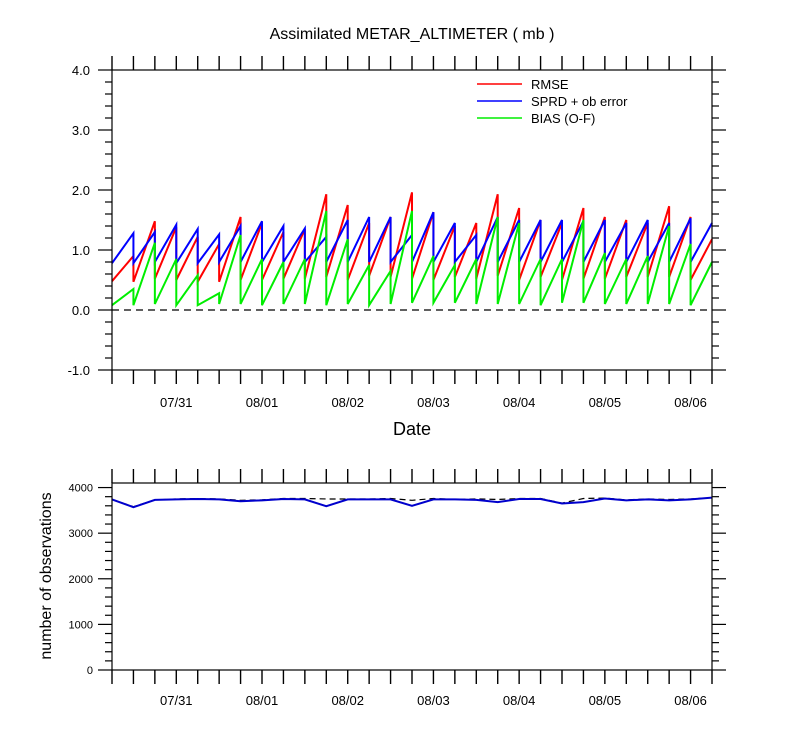 Image resolution: width=800 pixels, height=750 pixels. I want to click on y-axis-label: number of observations, so click(46, 575).